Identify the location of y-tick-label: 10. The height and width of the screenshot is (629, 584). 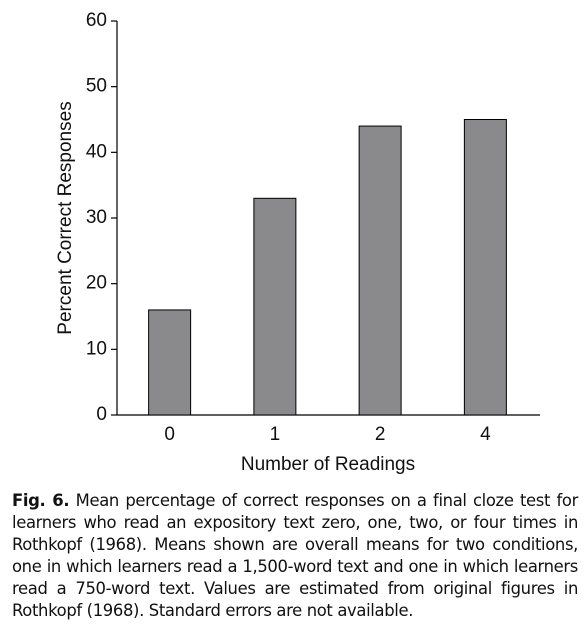
(96, 348).